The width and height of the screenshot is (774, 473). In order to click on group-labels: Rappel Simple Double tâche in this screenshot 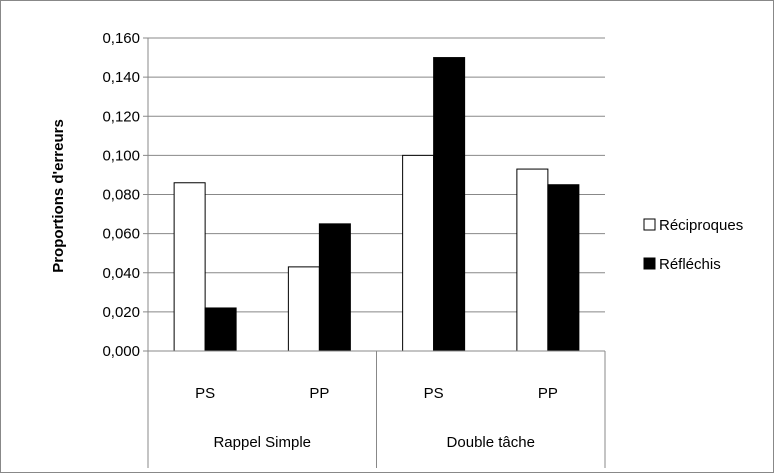, I will do `click(373, 442)`.